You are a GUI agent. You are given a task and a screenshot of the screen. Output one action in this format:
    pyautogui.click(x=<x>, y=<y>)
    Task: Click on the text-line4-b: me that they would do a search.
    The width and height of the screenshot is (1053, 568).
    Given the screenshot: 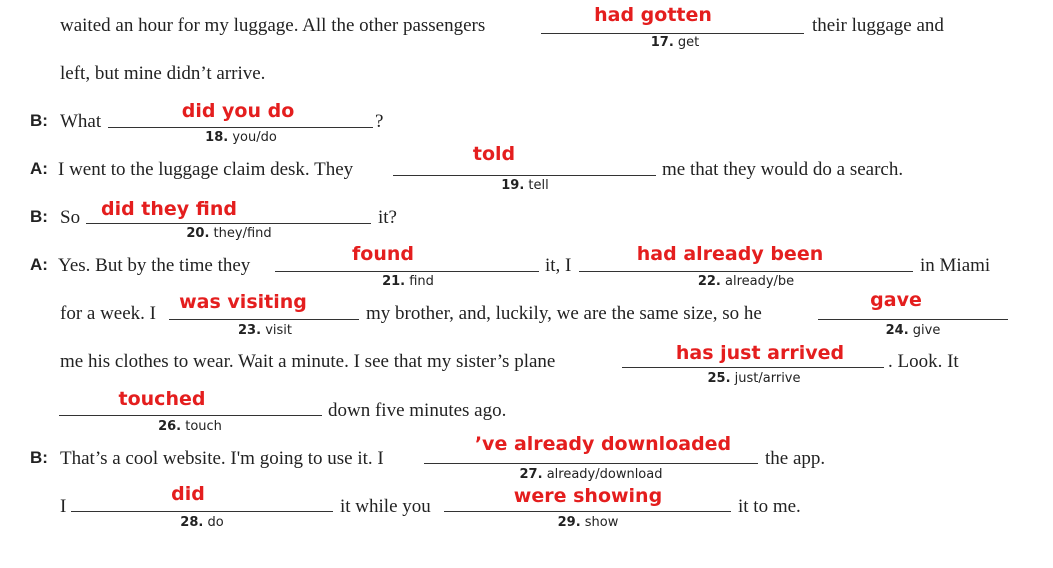 What is the action you would take?
    pyautogui.click(x=783, y=169)
    